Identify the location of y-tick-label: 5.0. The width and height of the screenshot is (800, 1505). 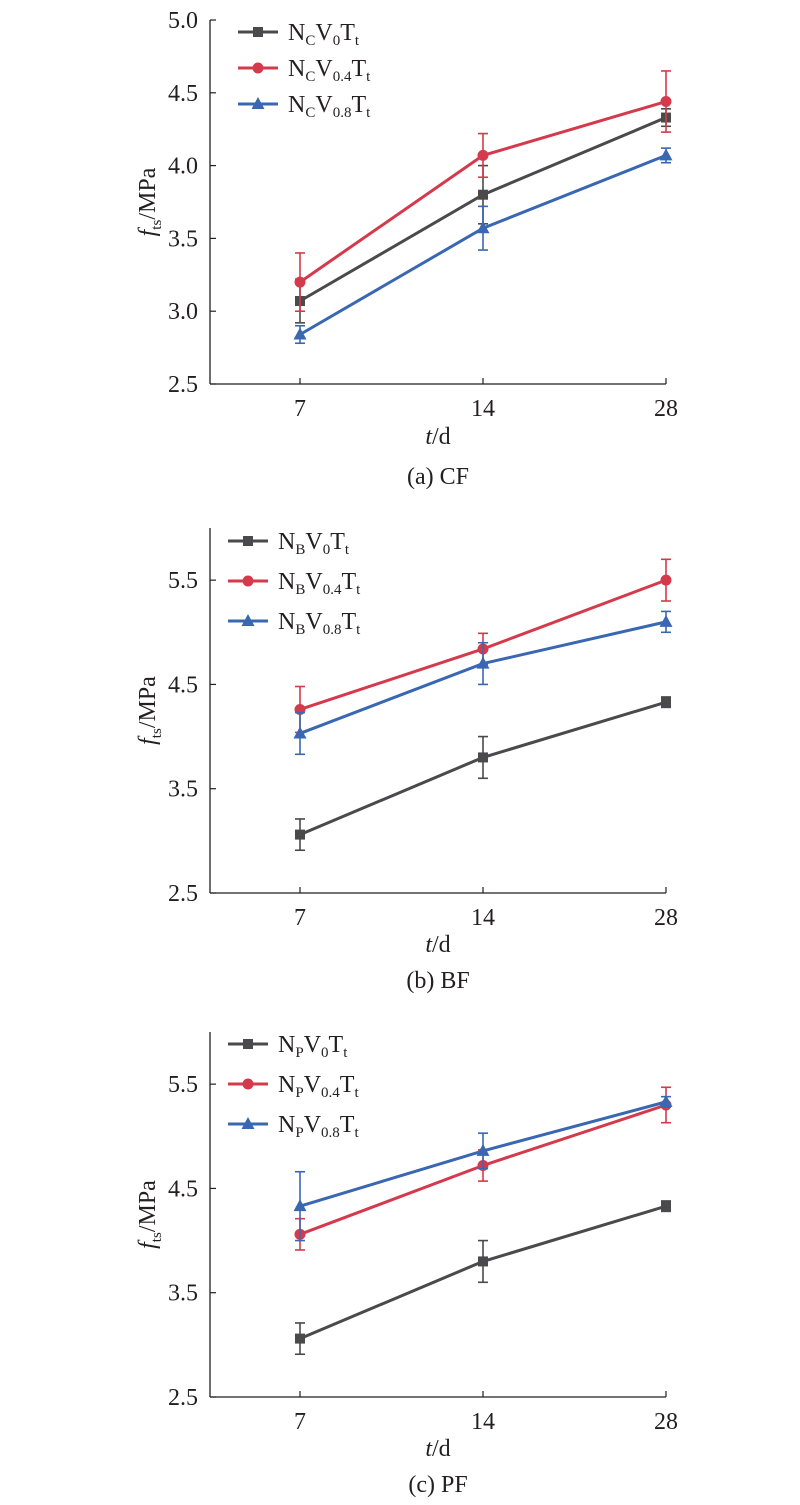
(183, 21).